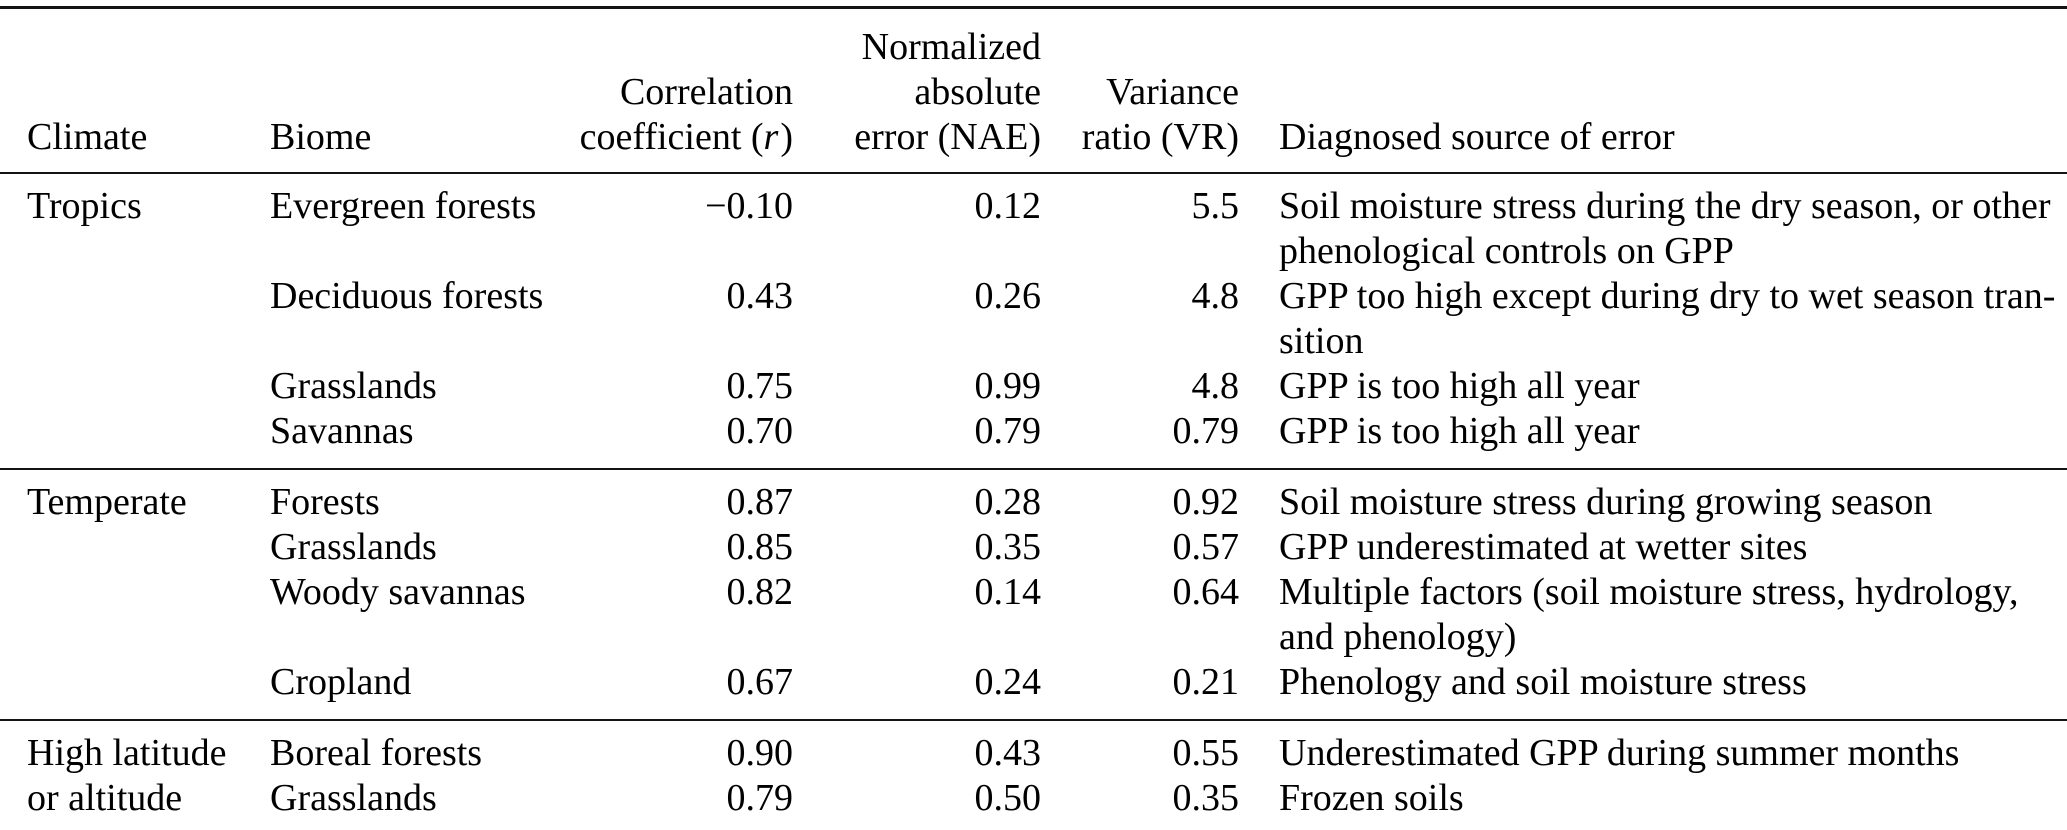  I want to click on cell-nae: 0.26, so click(1008, 296).